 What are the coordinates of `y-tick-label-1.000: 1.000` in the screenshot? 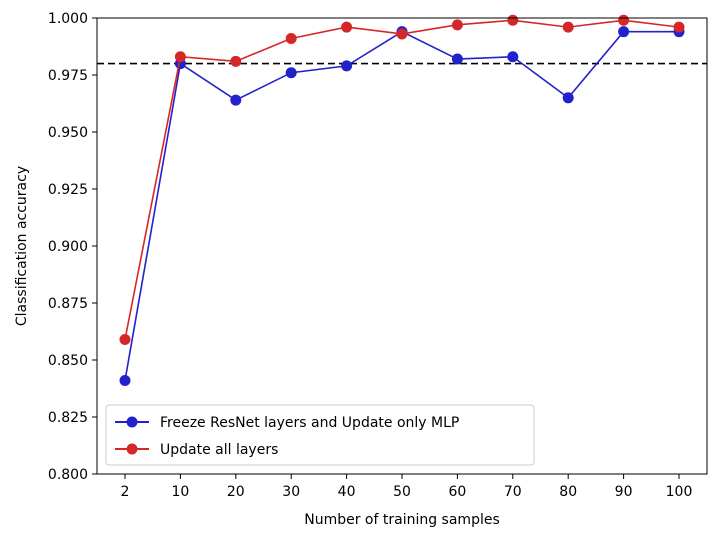 It's located at (68, 19).